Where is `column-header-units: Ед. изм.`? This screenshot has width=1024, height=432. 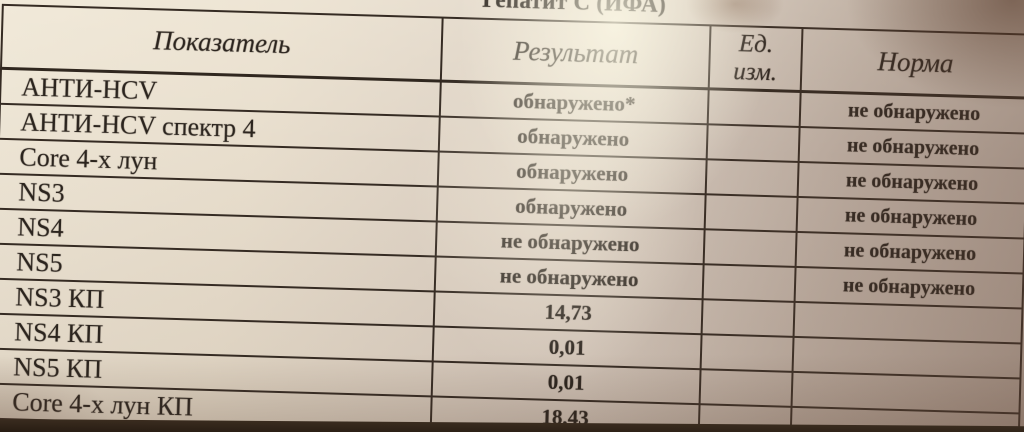
column-header-units: Ед. изм. is located at coordinates (756, 60).